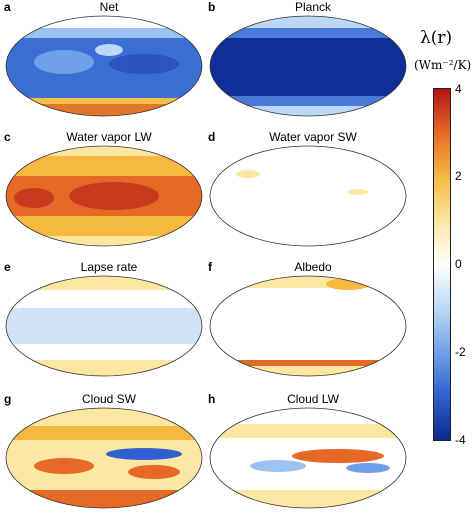  Describe the element at coordinates (210, 267) in the screenshot. I see `panel-letter: f` at that location.